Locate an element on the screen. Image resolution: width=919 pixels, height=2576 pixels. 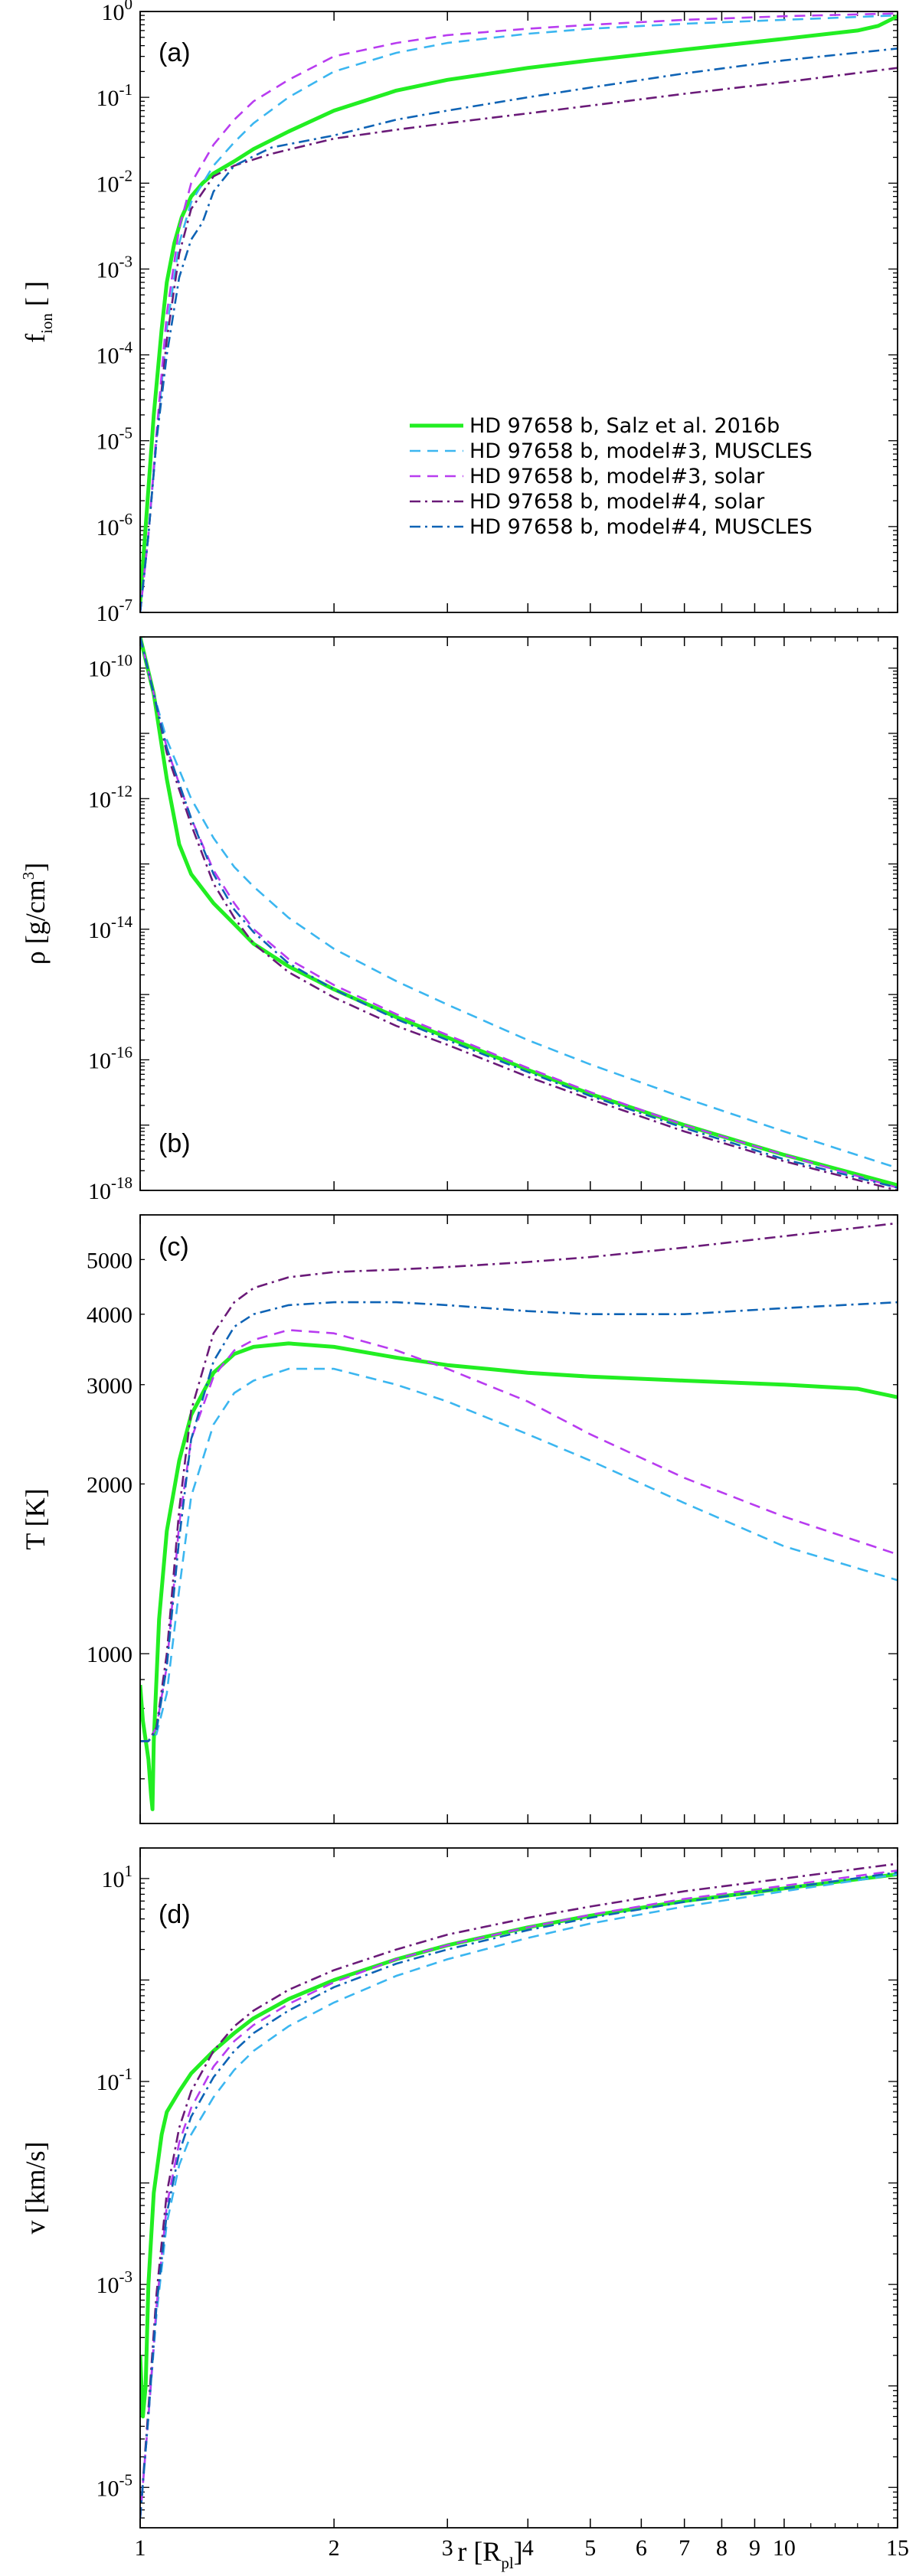
y-tick-label-exponent: -12 is located at coordinates (122, 791).